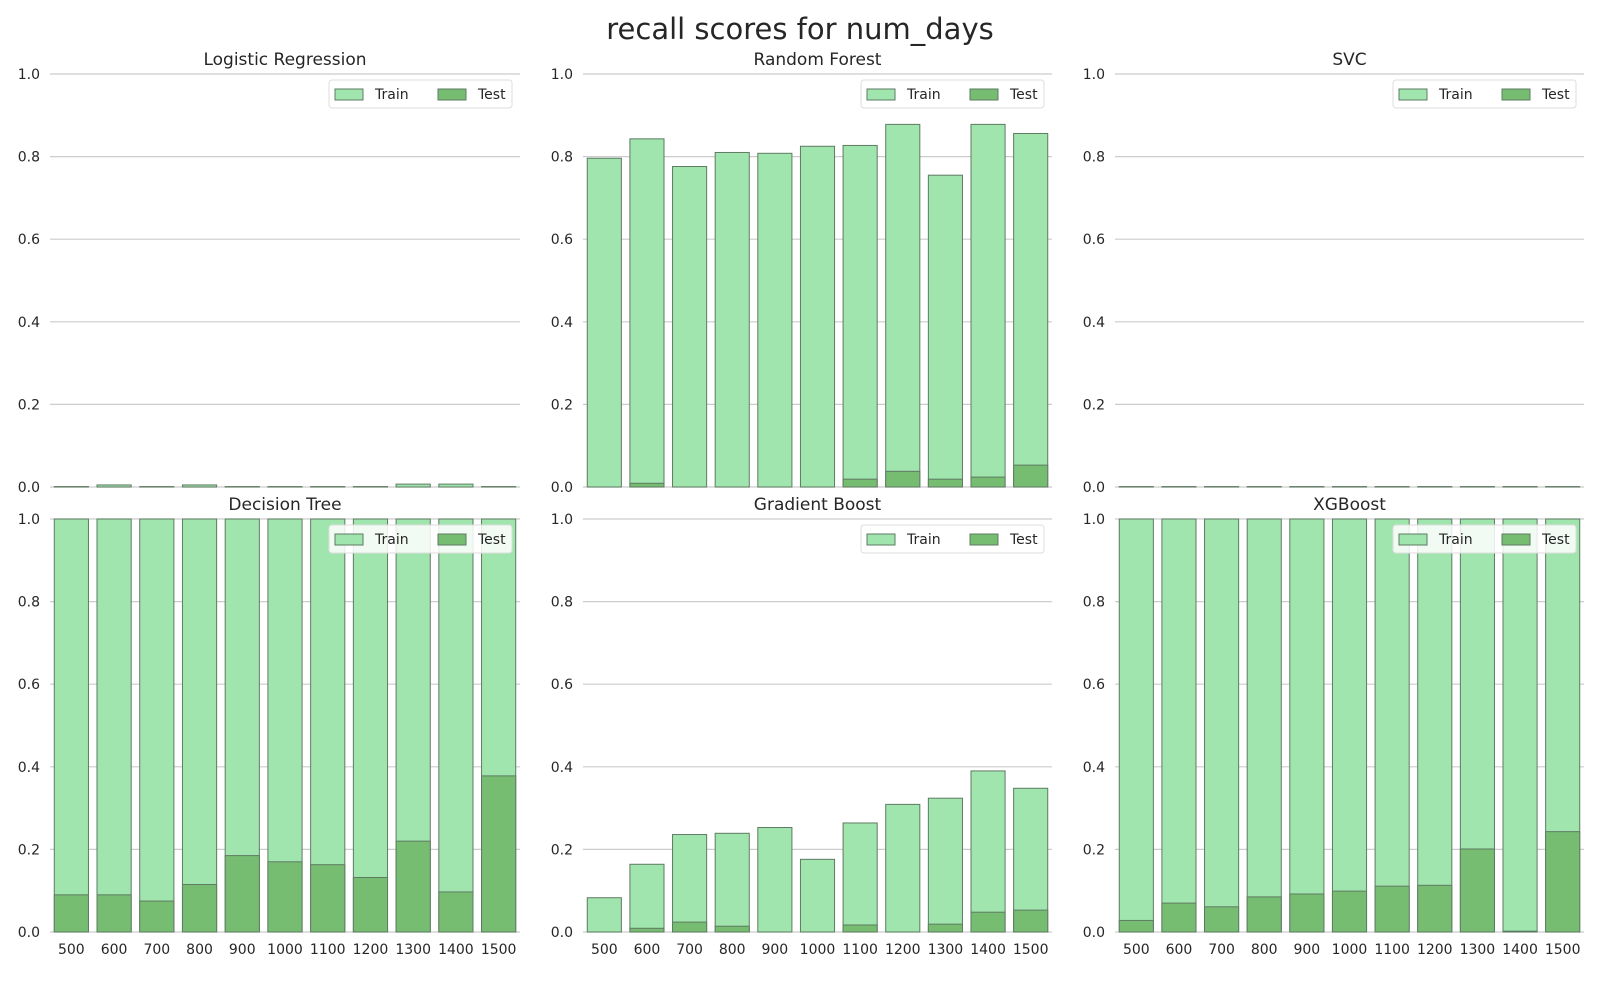 The height and width of the screenshot is (1000, 1600). What do you see at coordinates (1094, 933) in the screenshot?
I see `ytick-label-xgboost: 0.0` at bounding box center [1094, 933].